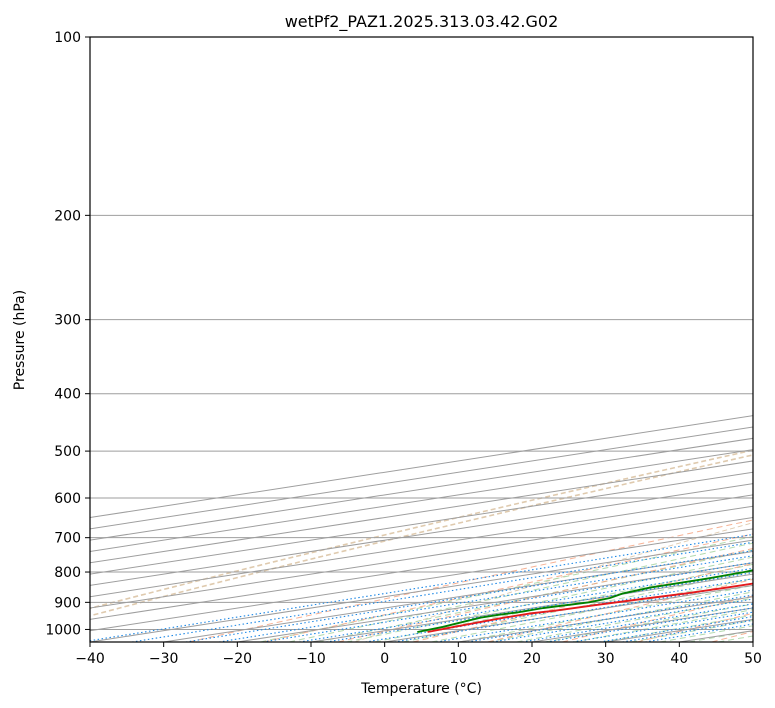 This screenshot has height=708, width=775. Describe the element at coordinates (67, 395) in the screenshot. I see `y-tick-label: 400` at that location.